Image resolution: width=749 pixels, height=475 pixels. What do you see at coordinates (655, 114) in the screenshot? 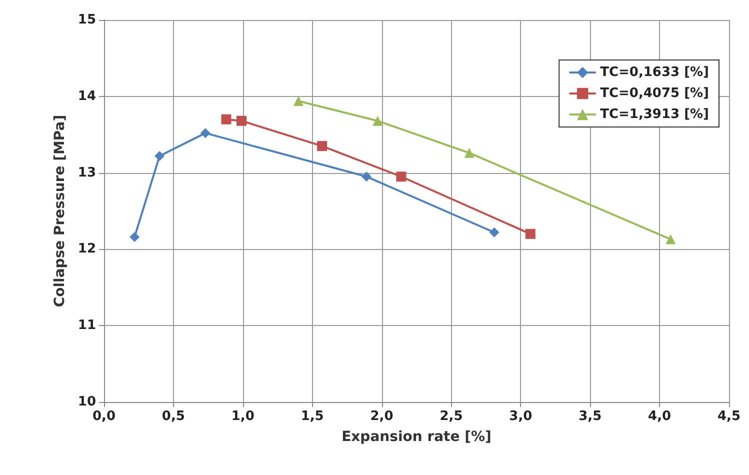
I see `legend-label: TC=1,3913 [%]` at bounding box center [655, 114].